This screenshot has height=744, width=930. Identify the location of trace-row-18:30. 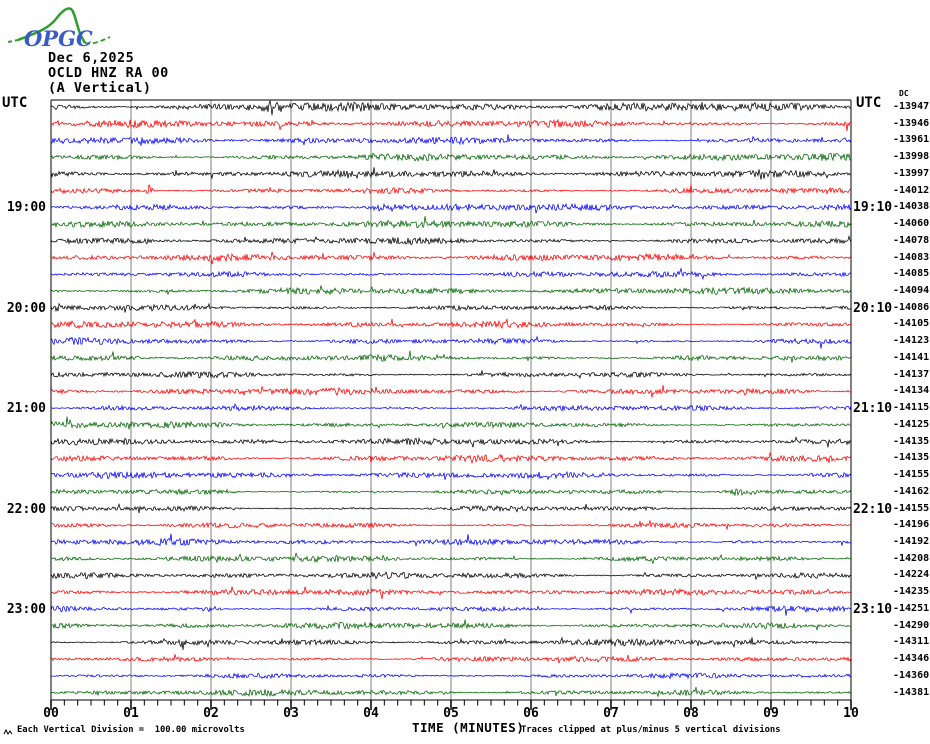
(451, 157).